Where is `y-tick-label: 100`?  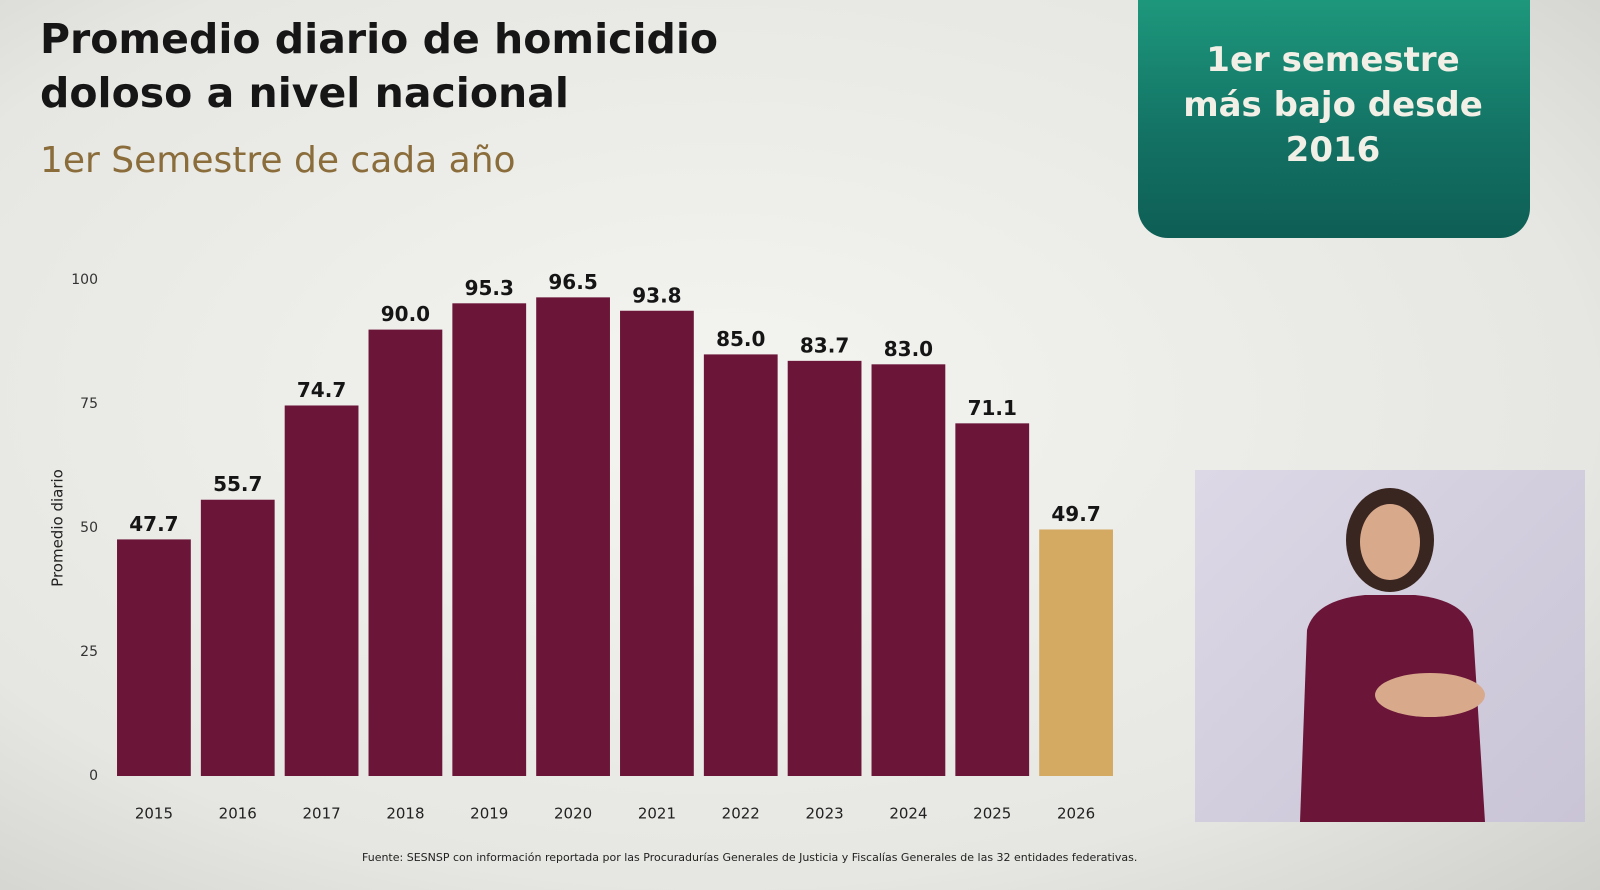
y-tick-label: 100 is located at coordinates (84, 280).